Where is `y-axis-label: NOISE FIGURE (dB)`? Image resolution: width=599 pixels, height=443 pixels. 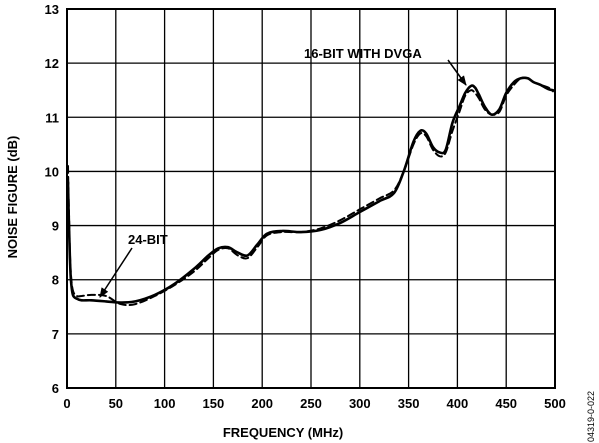 y-axis-label: NOISE FIGURE (dB) is located at coordinates (12, 197).